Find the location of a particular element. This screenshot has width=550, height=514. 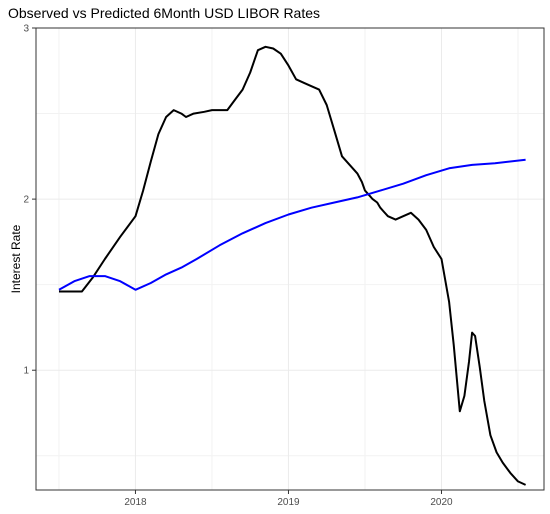

x-tick-label: 2019 is located at coordinates (288, 502).